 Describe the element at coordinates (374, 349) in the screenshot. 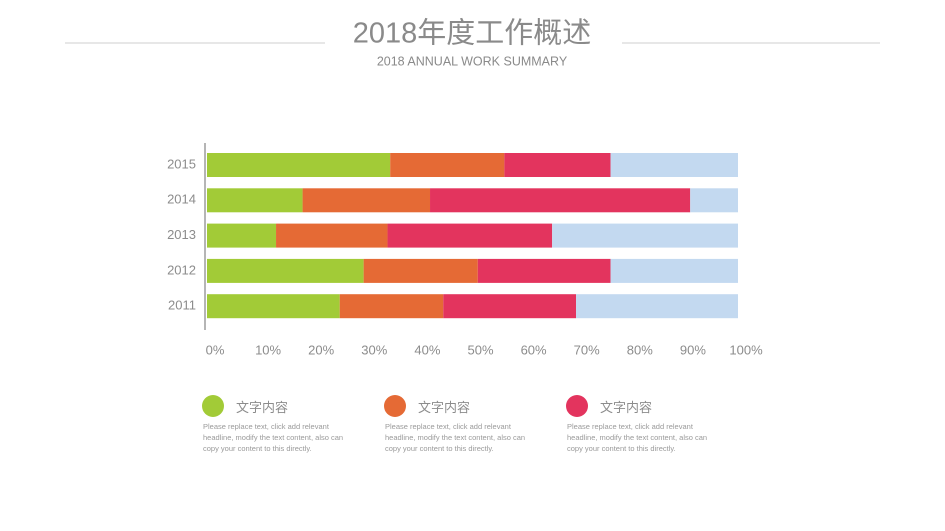

I see `x-tick-label: 30%` at that location.